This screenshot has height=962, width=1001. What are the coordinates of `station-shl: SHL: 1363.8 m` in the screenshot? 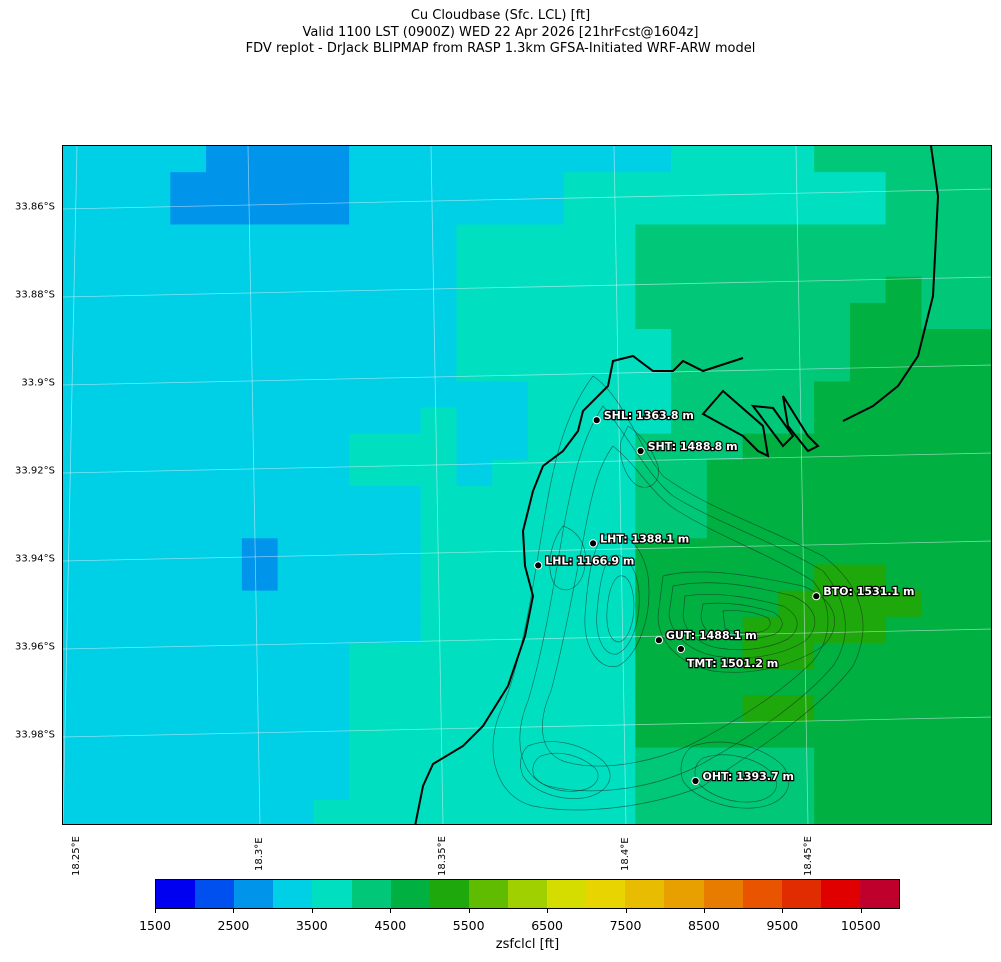 It's located at (643, 416).